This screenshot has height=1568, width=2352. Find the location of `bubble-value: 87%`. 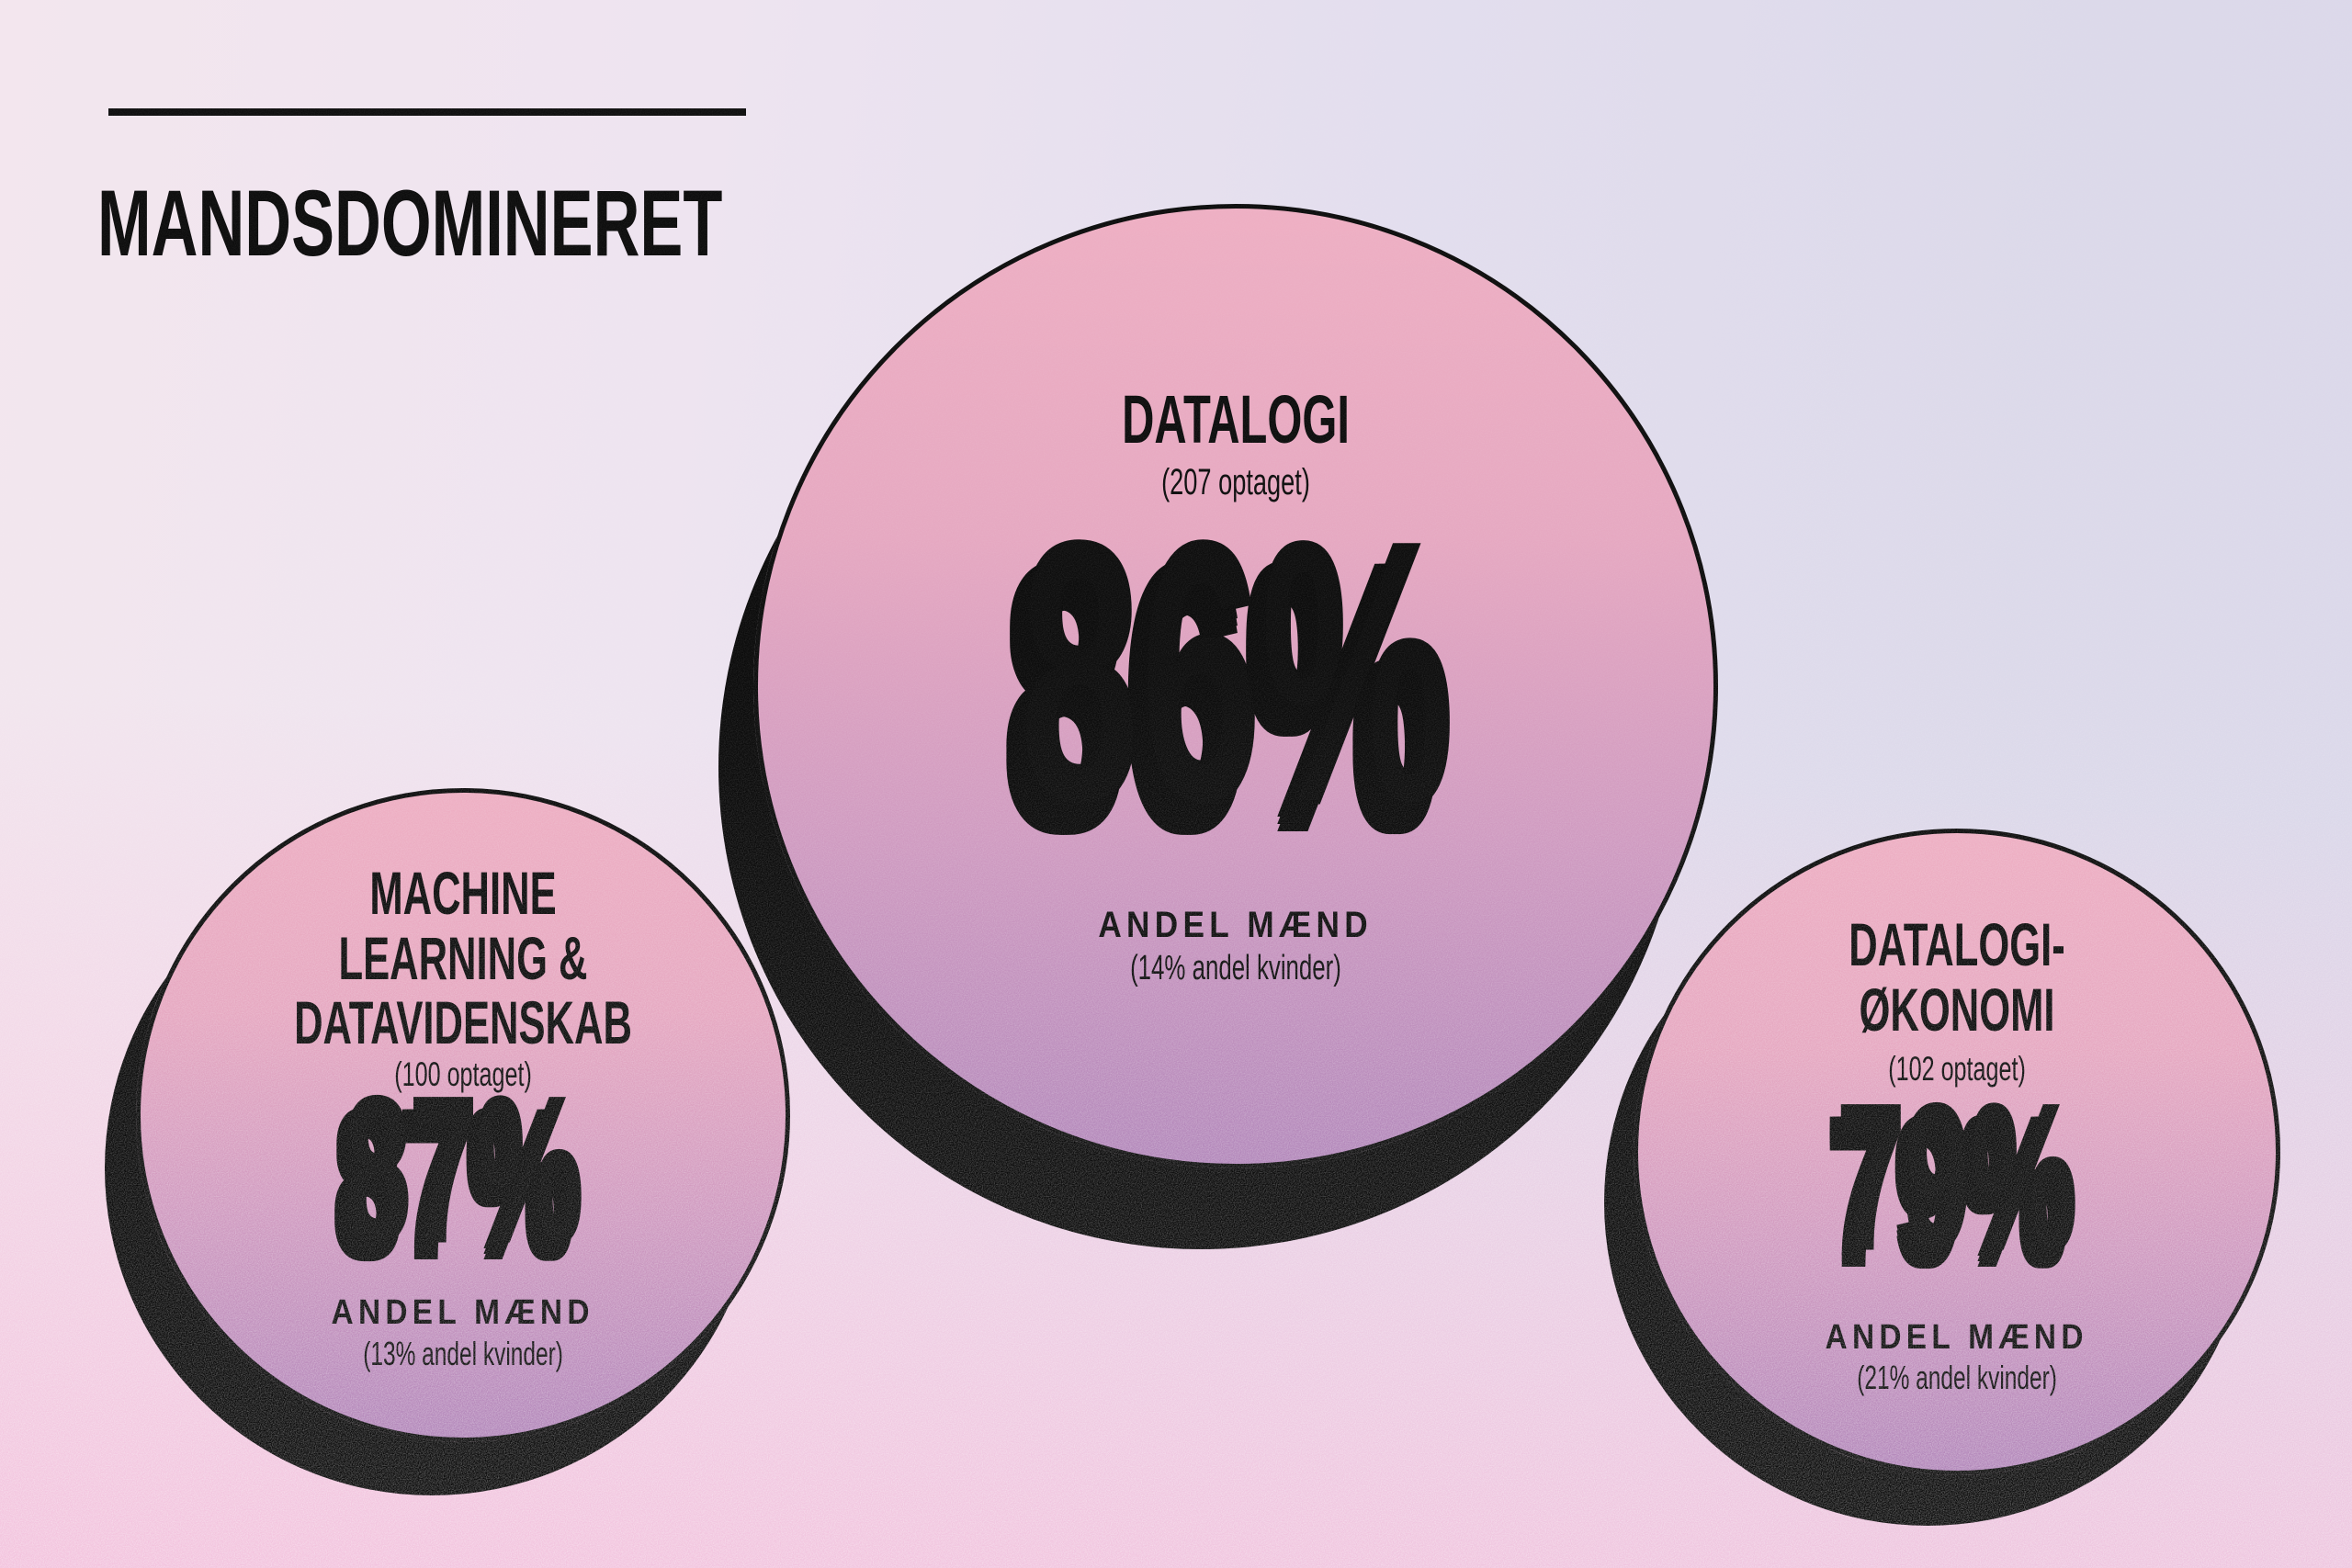

bubble-value: 87% is located at coordinates (463, 1169).